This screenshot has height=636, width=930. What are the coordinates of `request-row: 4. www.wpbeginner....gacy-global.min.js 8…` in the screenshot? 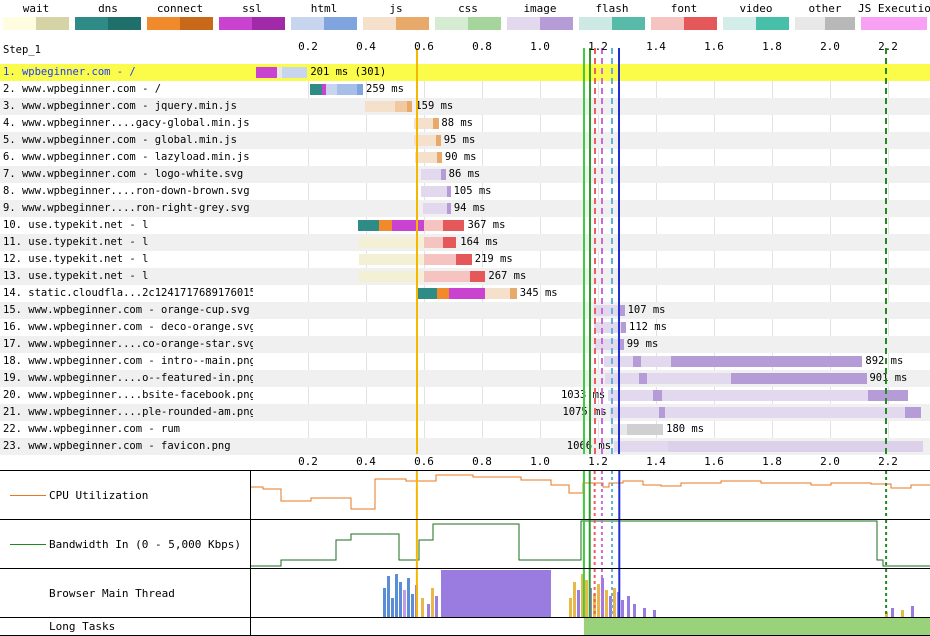 It's located at (465, 123).